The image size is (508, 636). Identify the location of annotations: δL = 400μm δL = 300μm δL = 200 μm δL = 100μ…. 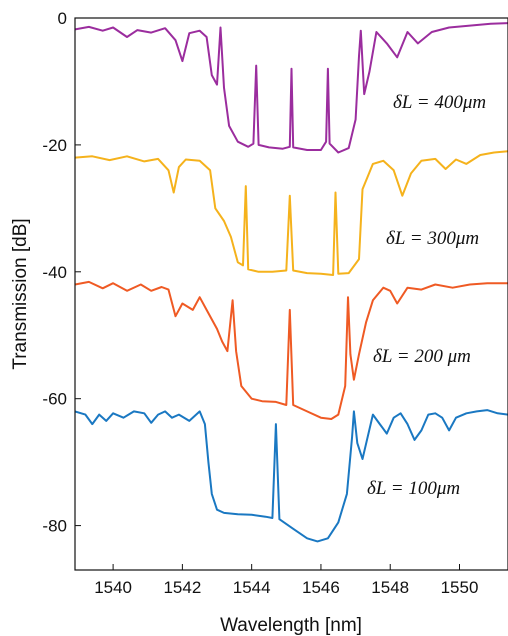
(426, 295).